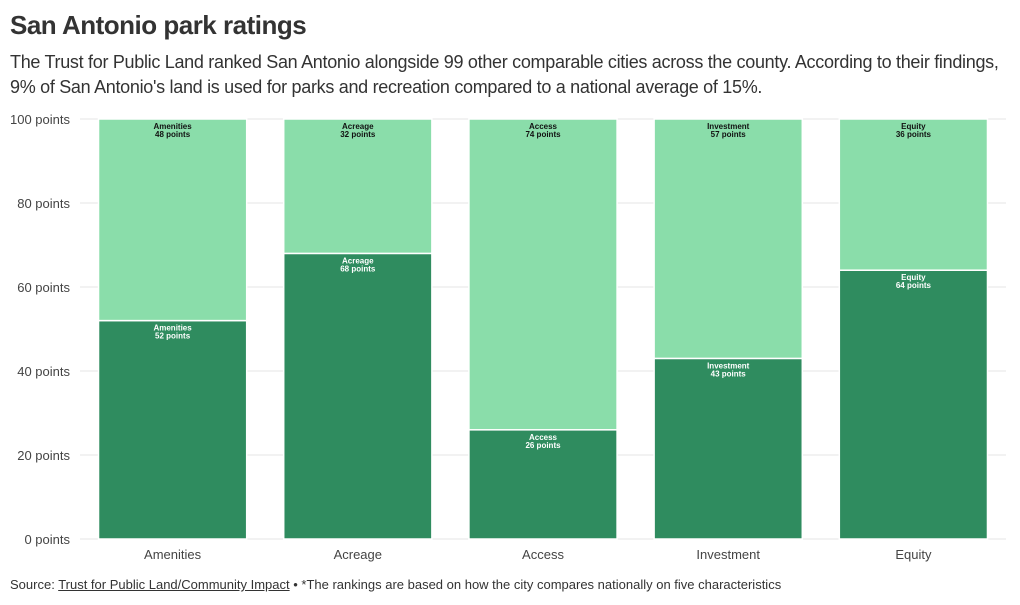  I want to click on bar-label-value: 43 points, so click(729, 373).